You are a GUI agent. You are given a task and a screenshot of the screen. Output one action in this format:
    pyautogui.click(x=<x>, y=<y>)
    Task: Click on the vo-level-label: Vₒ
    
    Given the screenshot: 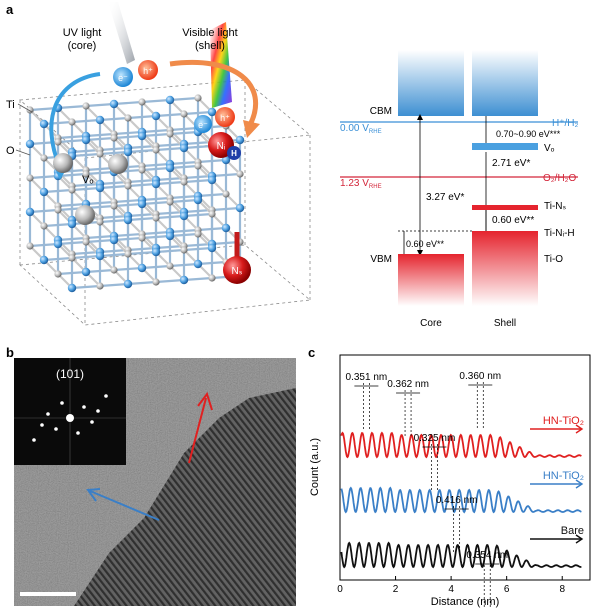 What is the action you would take?
    pyautogui.click(x=549, y=148)
    